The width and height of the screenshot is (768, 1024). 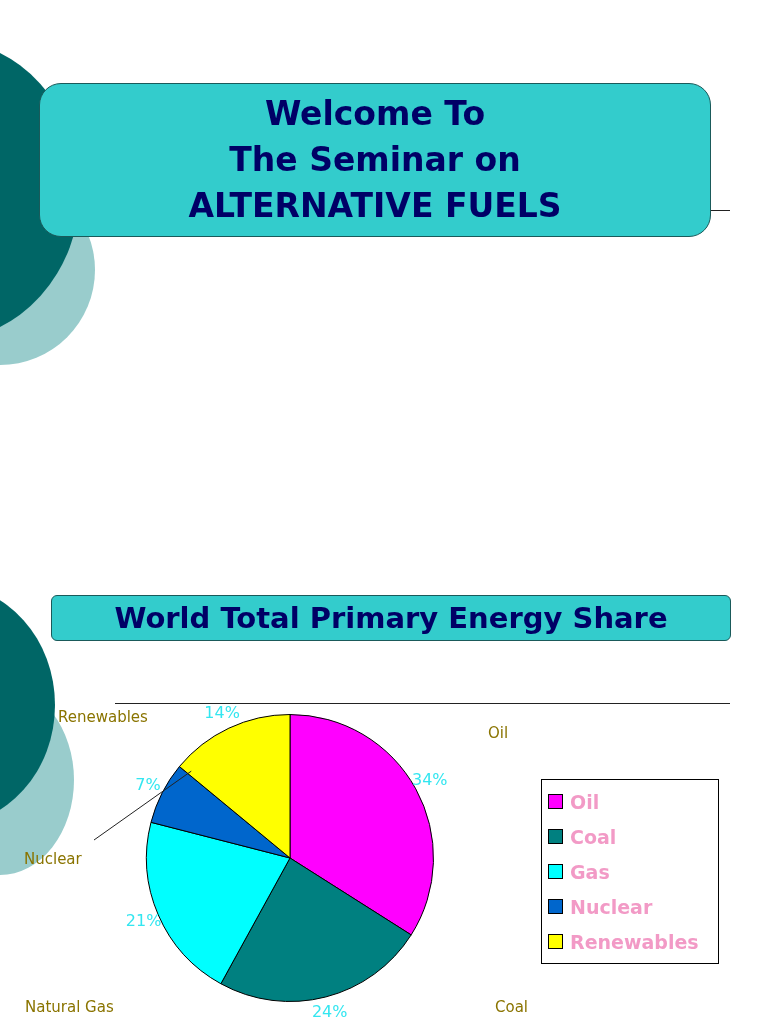 What do you see at coordinates (391, 618) in the screenshot?
I see `chart-title: World Total Primary Energy Share` at bounding box center [391, 618].